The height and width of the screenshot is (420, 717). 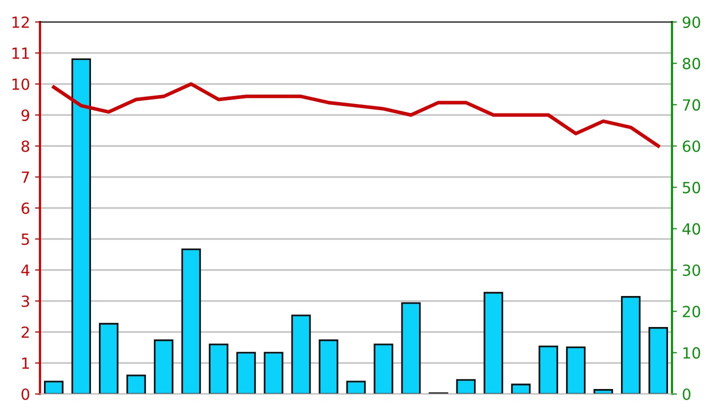 What do you see at coordinates (26, 208) in the screenshot?
I see `y-tick-label: 6` at bounding box center [26, 208].